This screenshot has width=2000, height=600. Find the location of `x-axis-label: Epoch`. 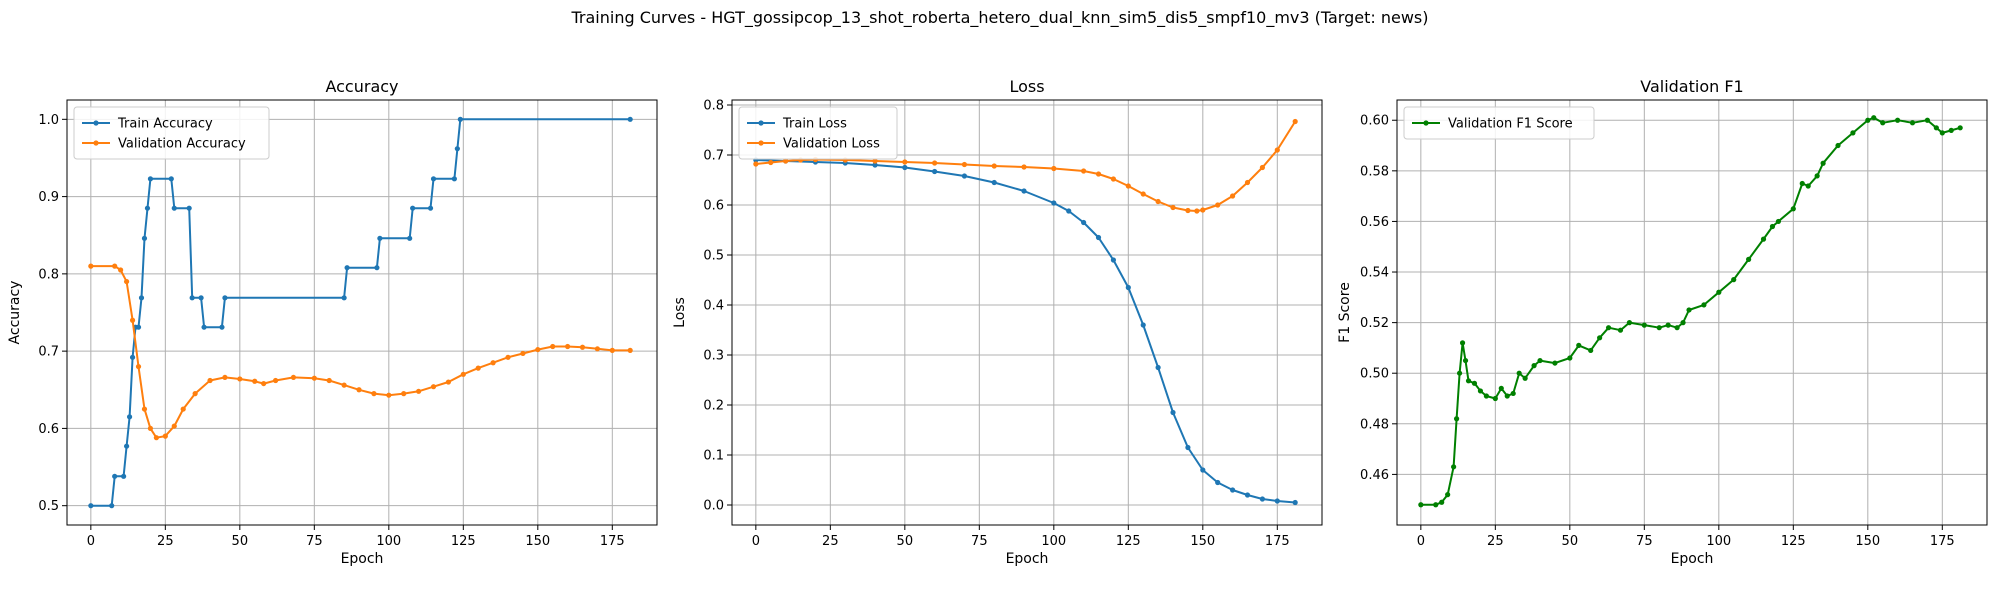

x-axis-label: Epoch is located at coordinates (362, 559).